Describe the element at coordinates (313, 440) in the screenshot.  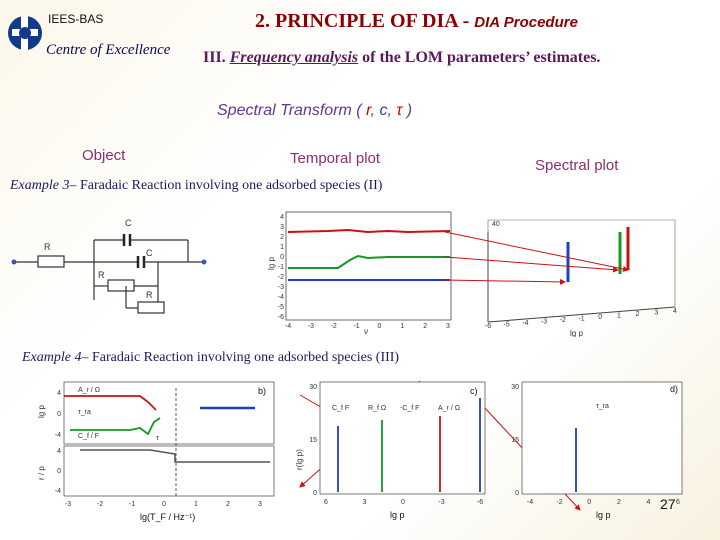
I see `ex4c-ytick-1: 15` at that location.